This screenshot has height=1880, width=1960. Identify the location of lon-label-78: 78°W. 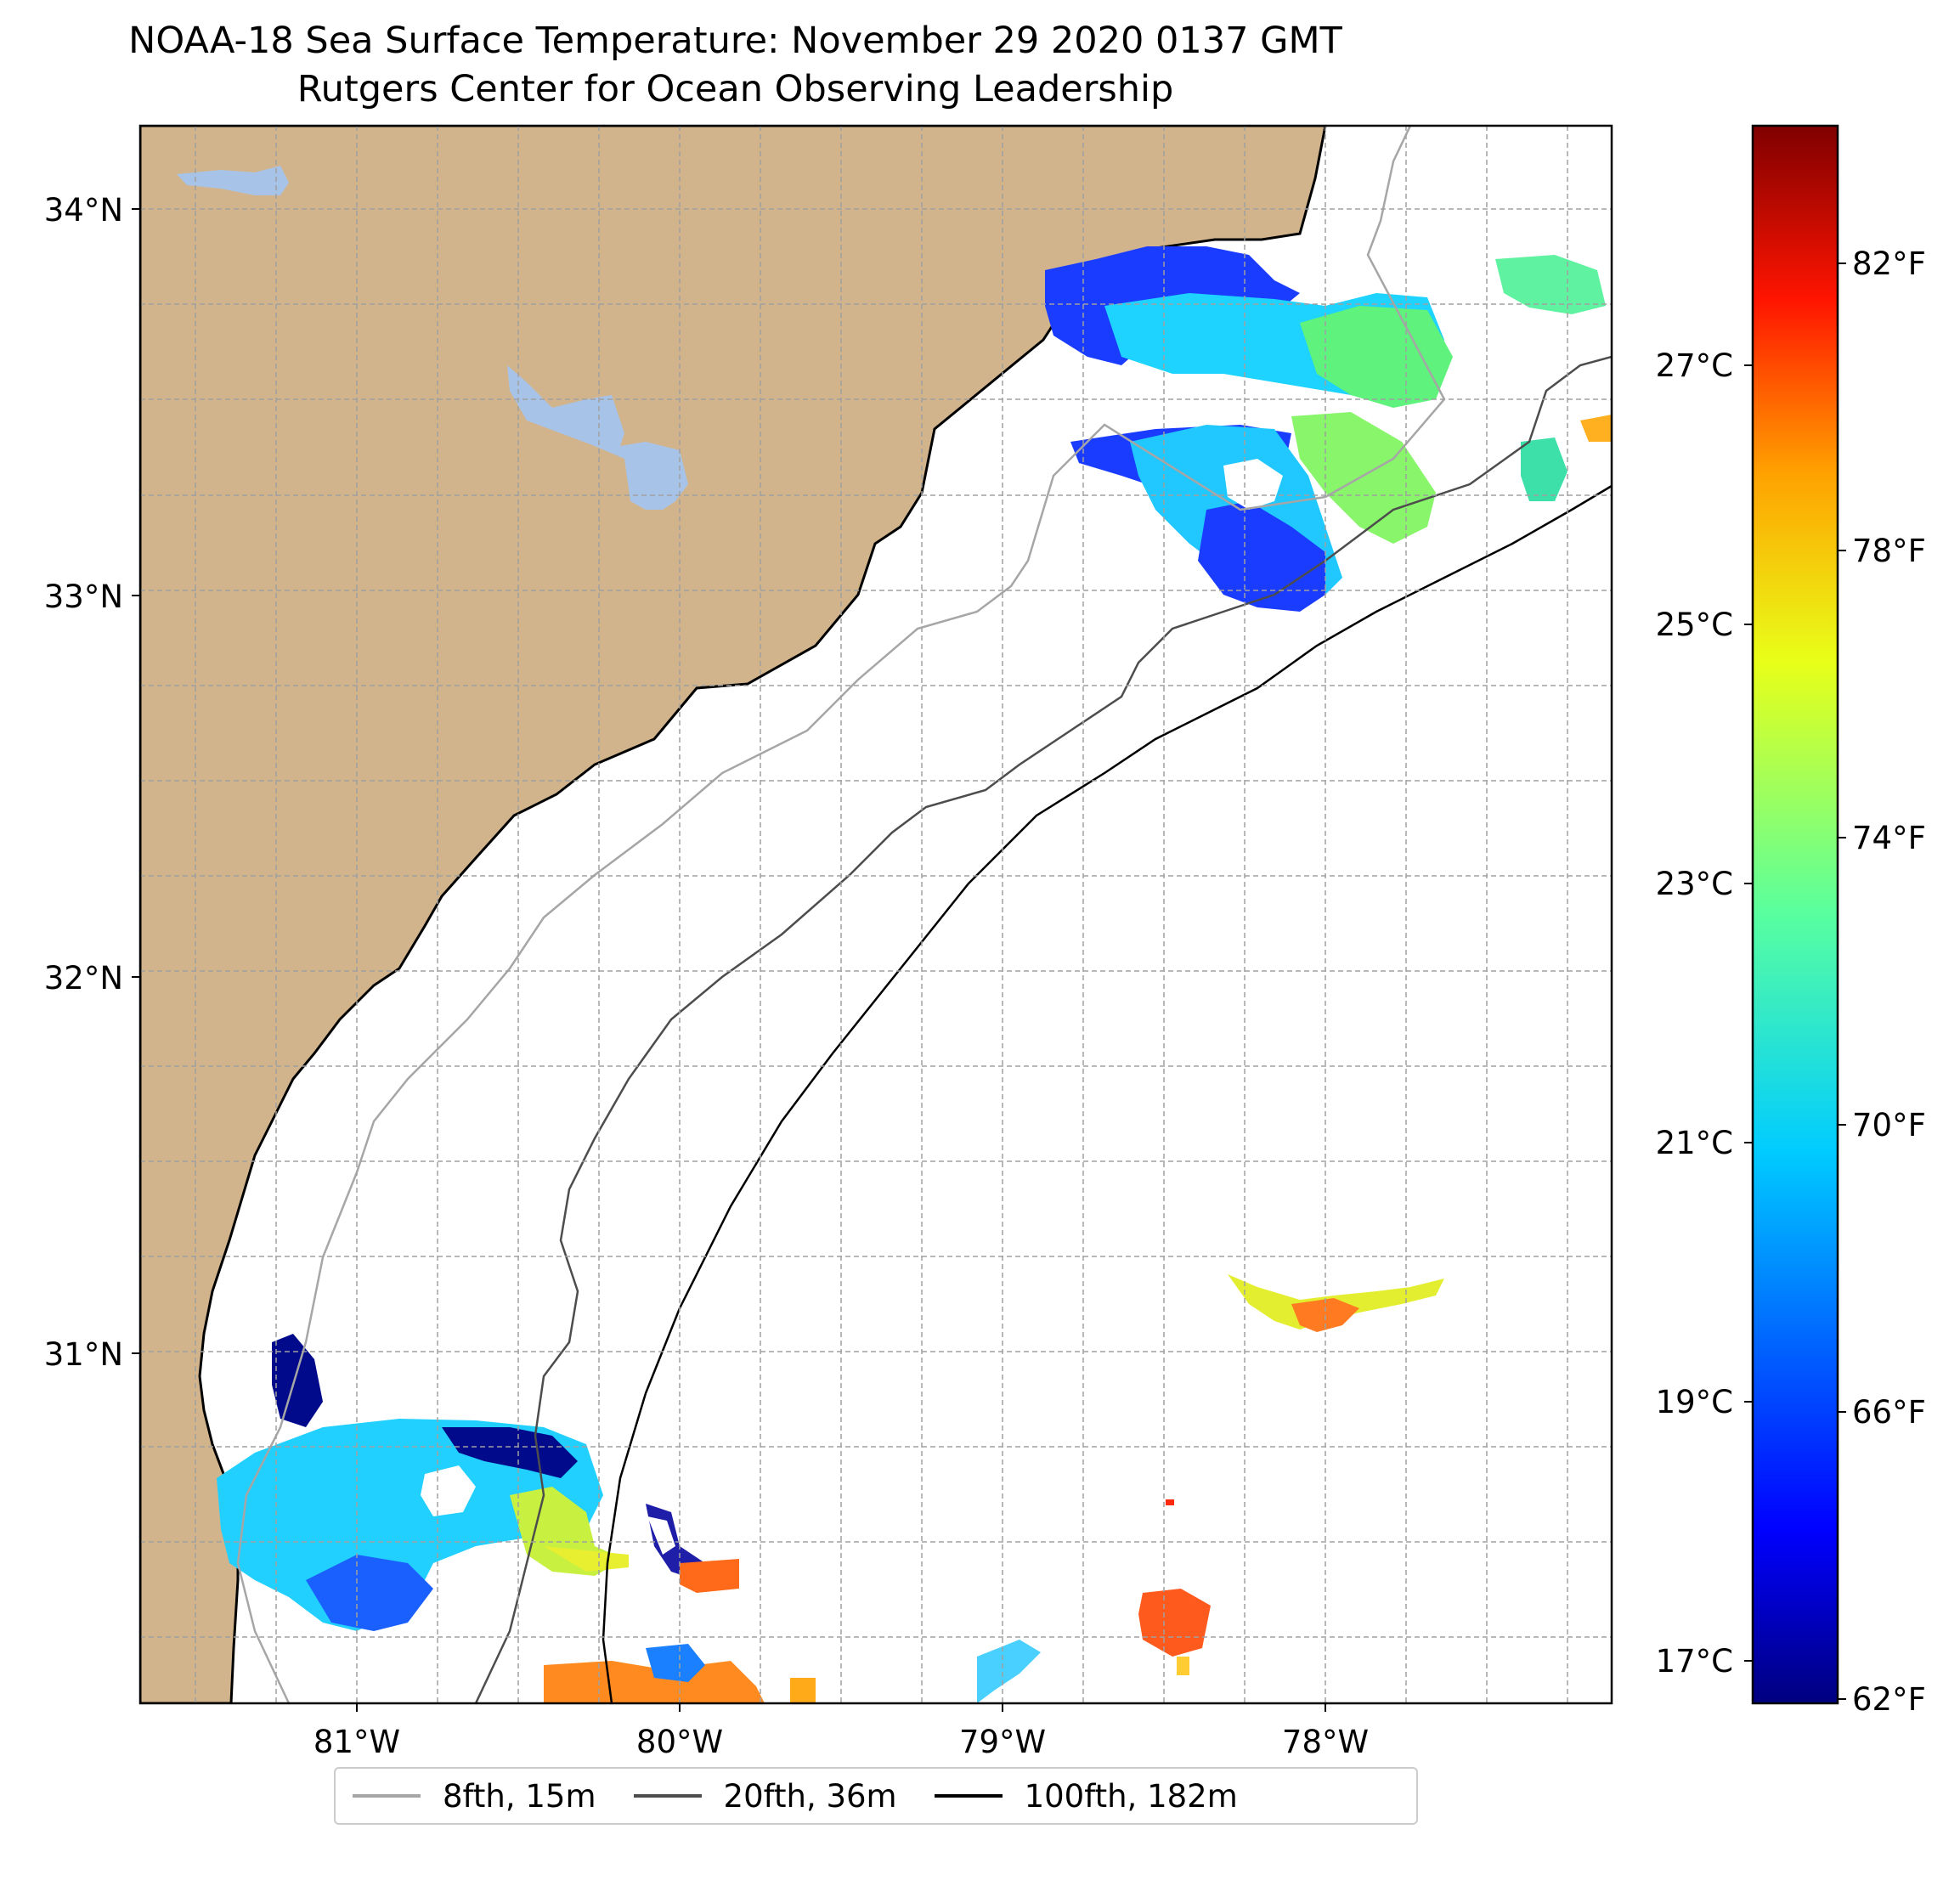
(1326, 1742).